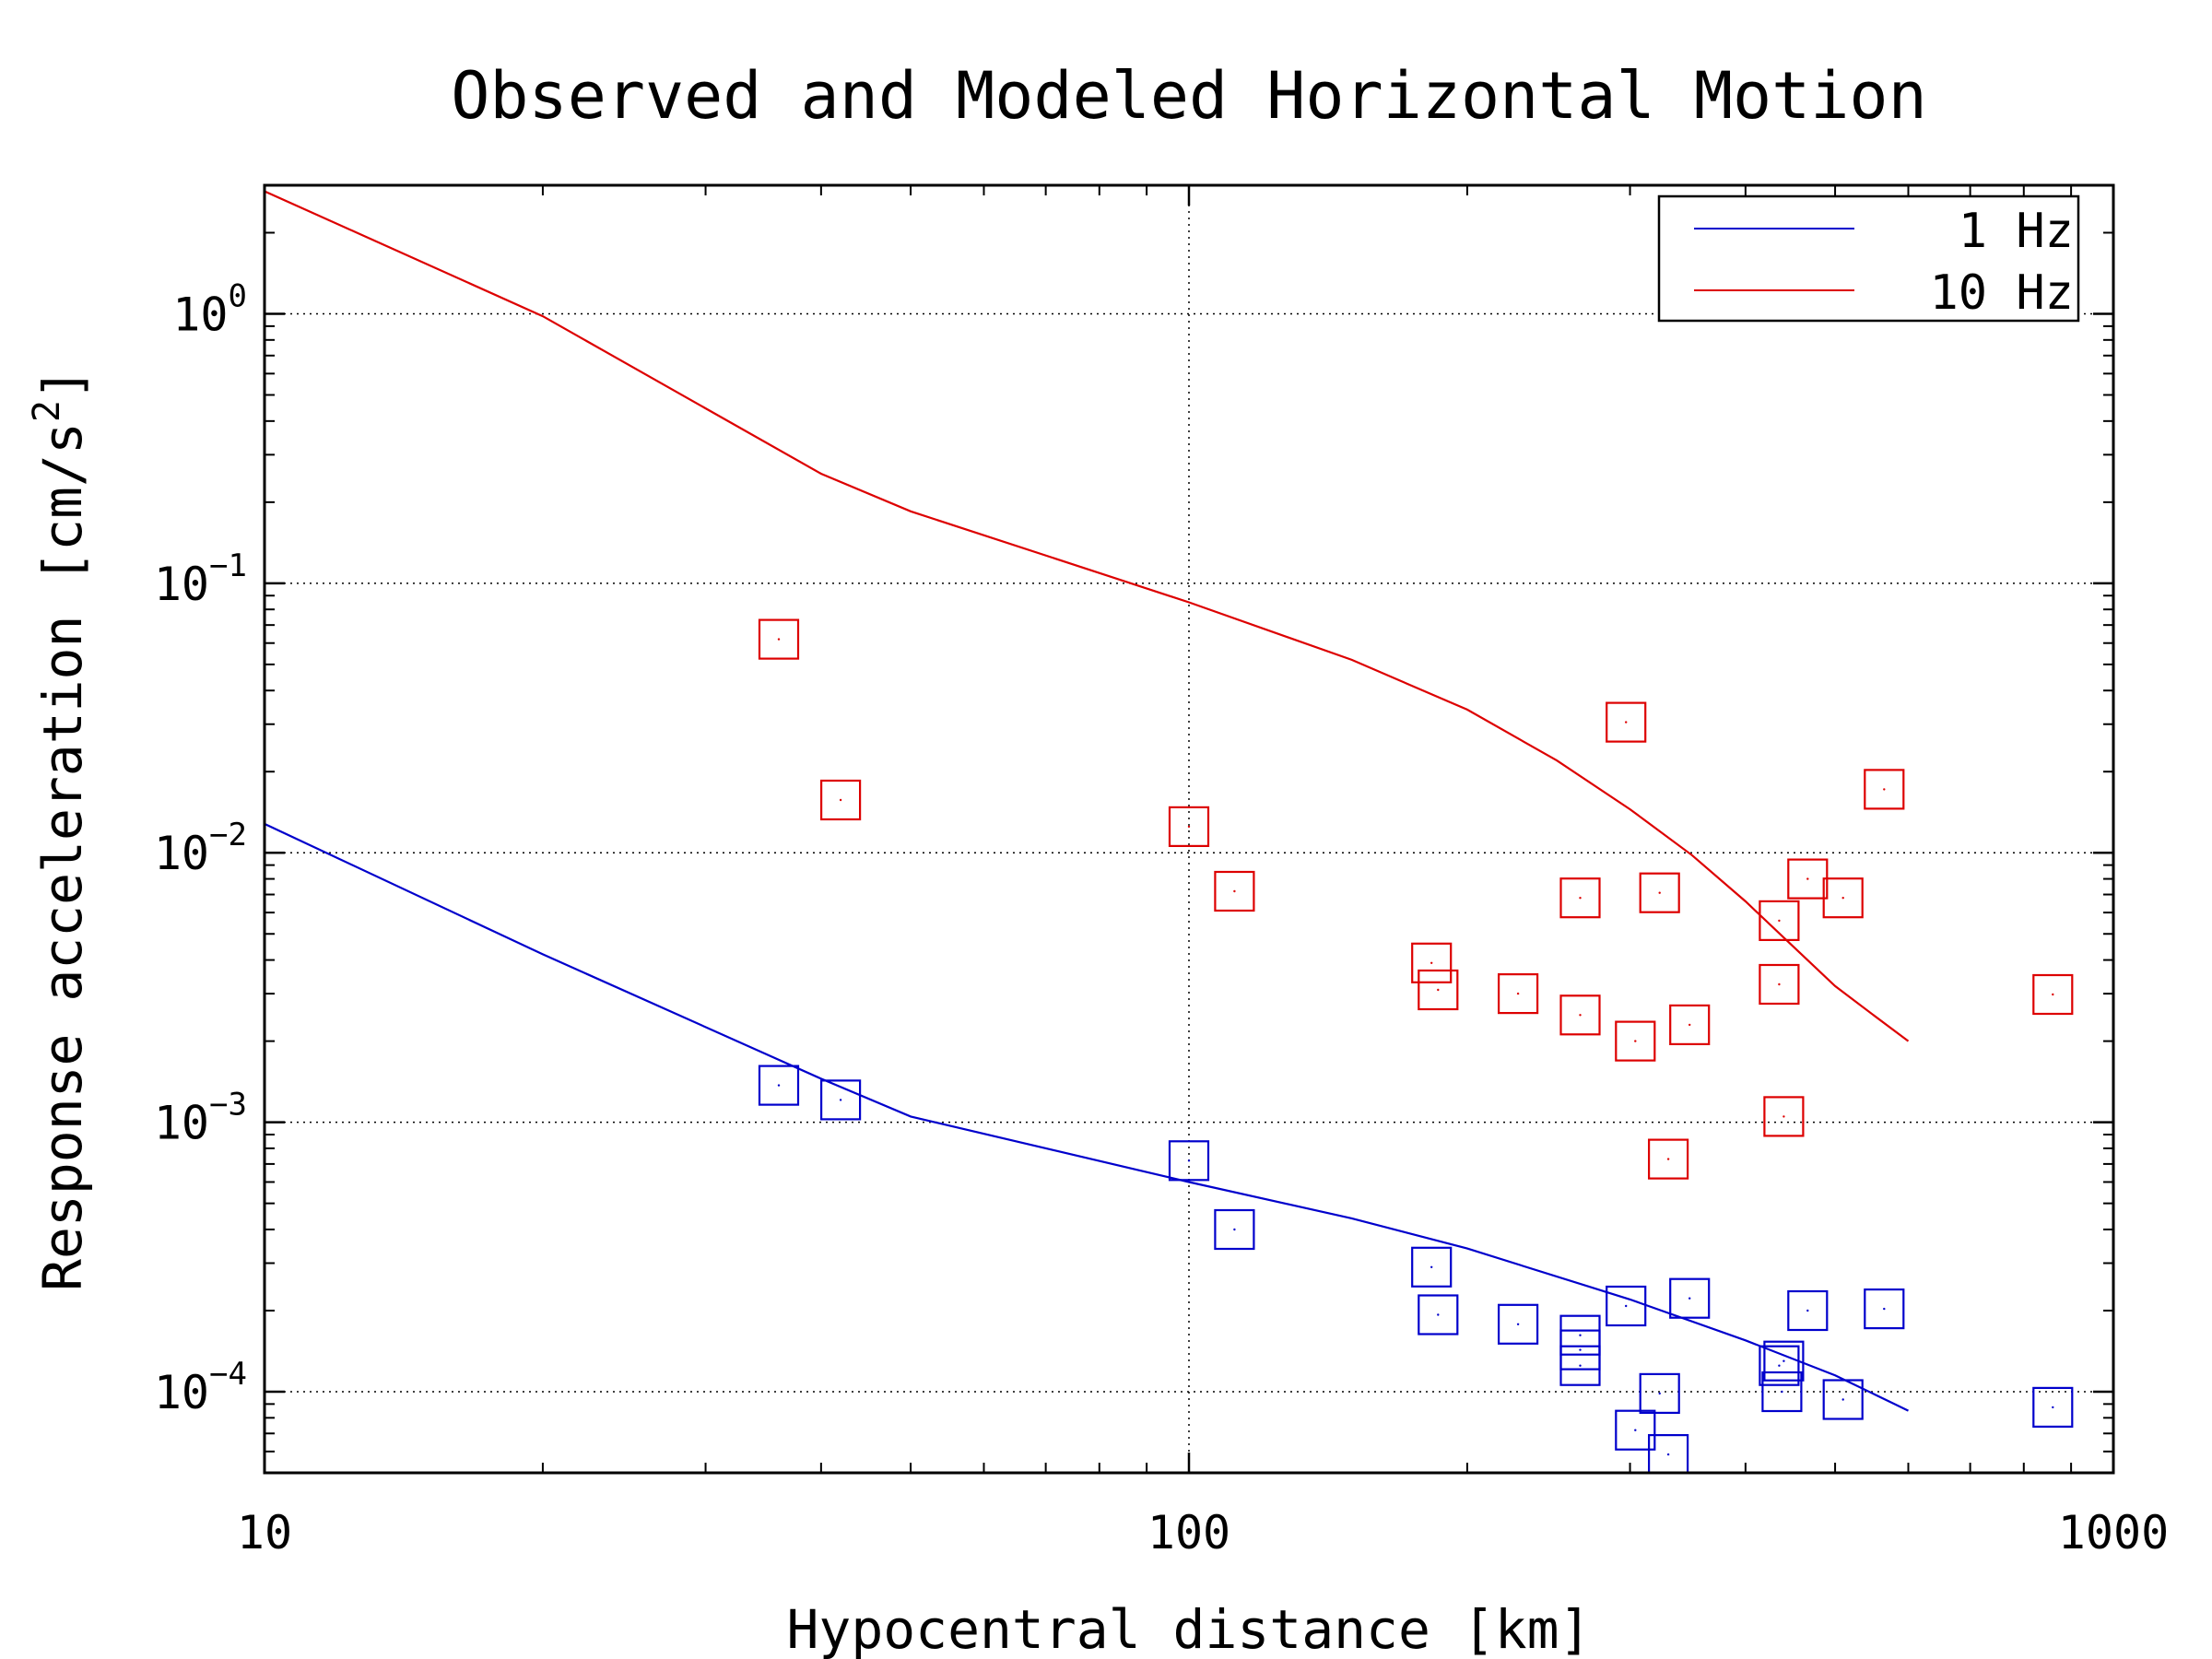 The width and height of the screenshot is (2212, 1659). I want to click on x-tick-label: 10, so click(264, 1532).